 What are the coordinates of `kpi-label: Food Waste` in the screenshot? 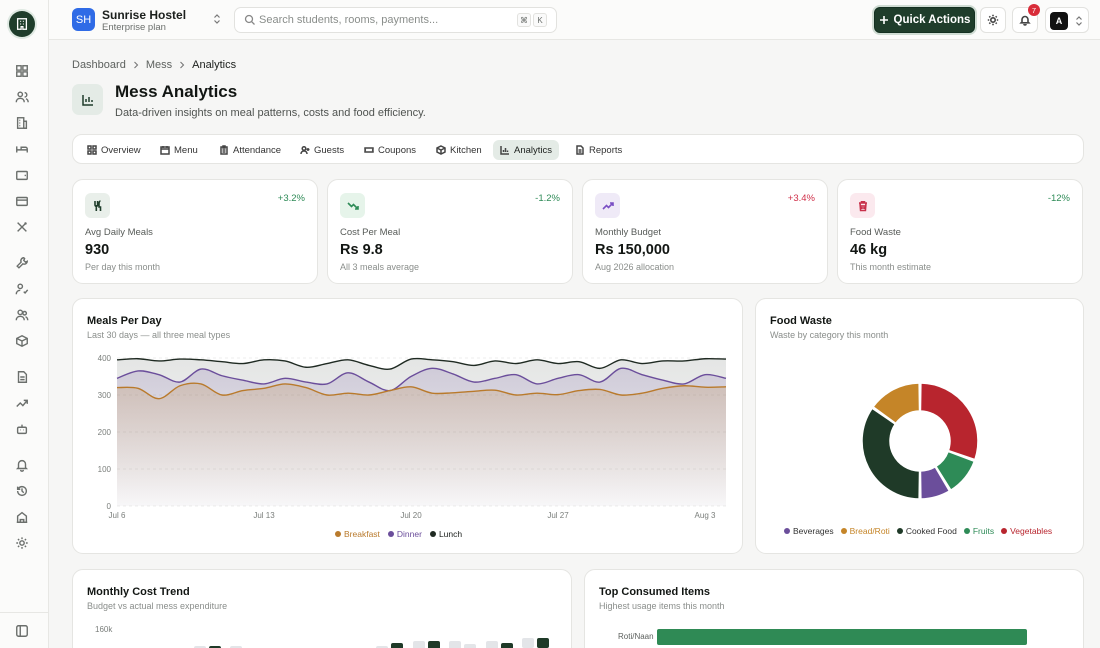 It's located at (875, 232).